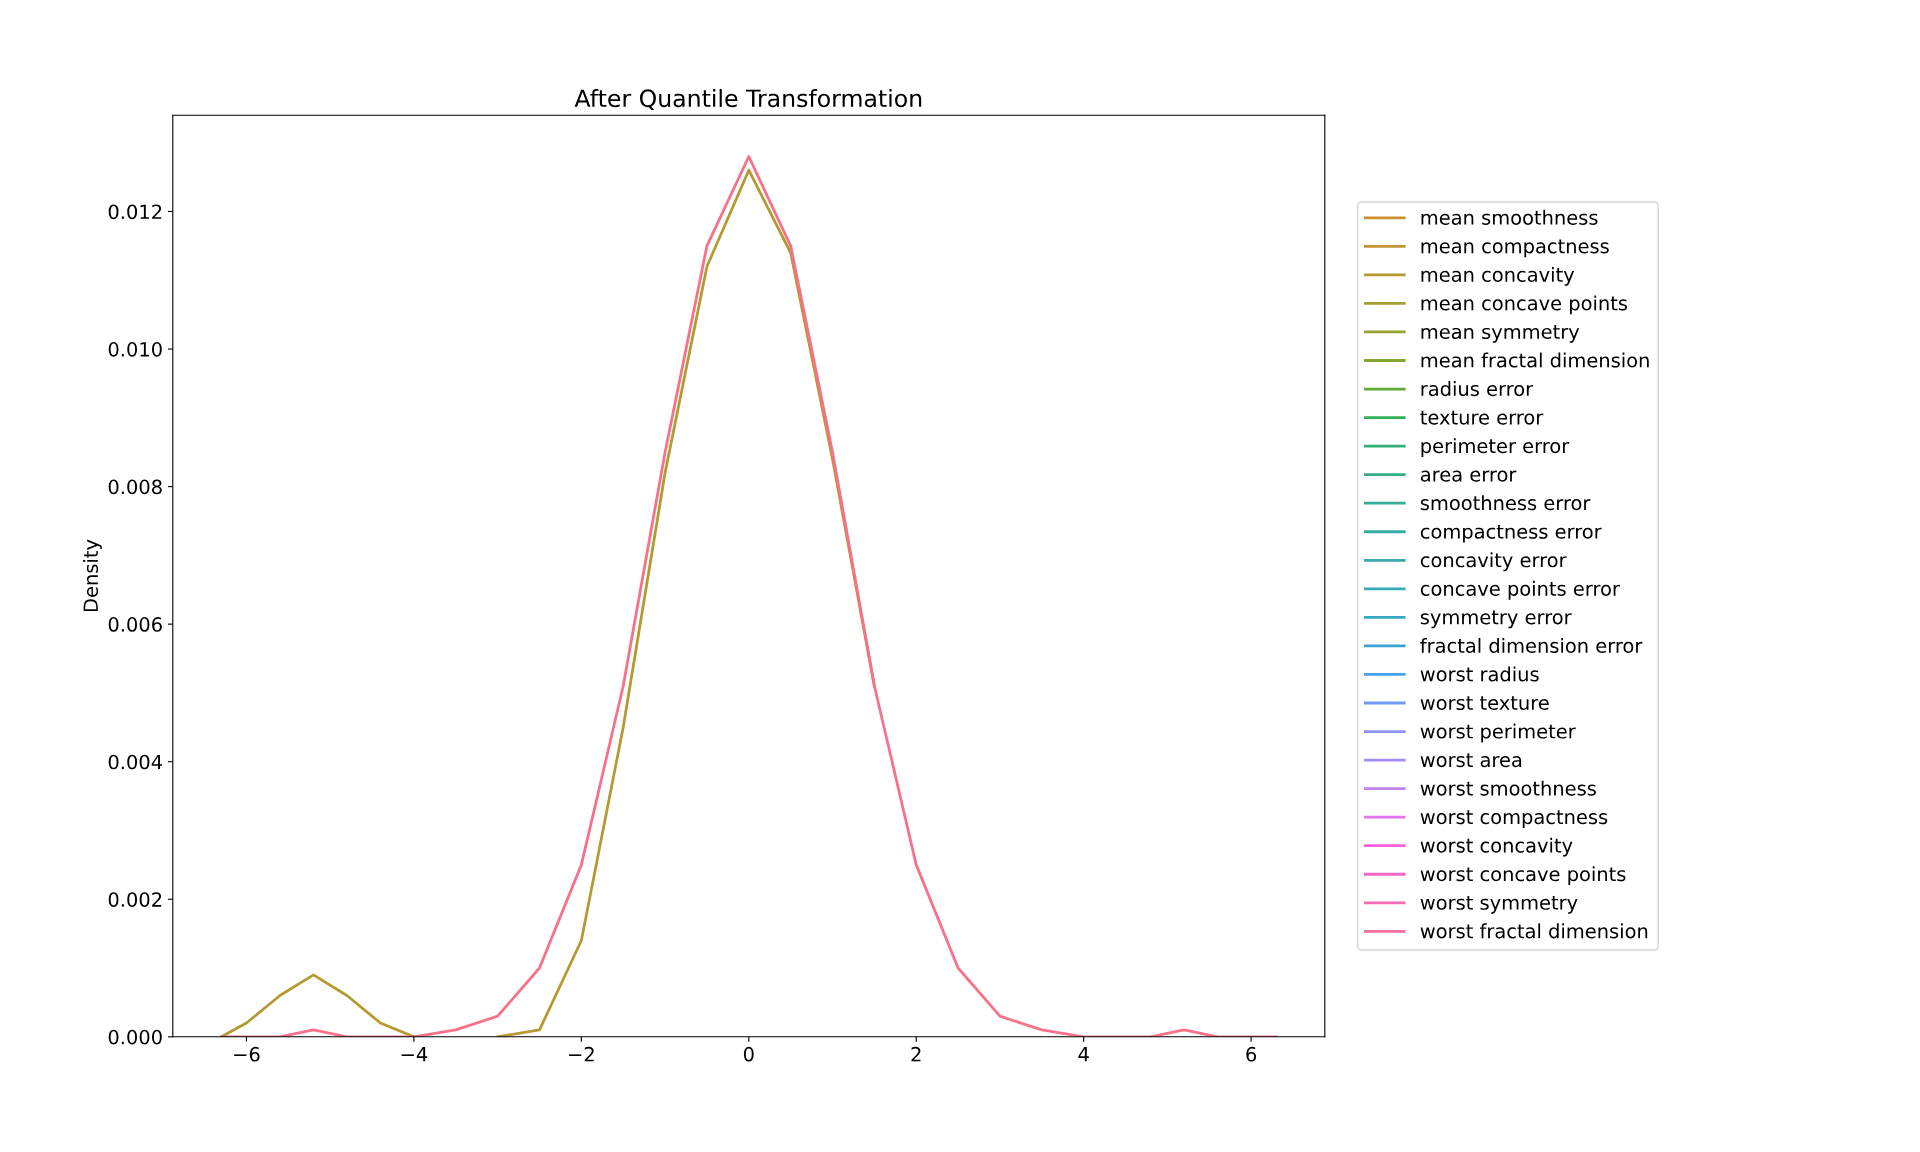  I want to click on y-axis-title: Density, so click(92, 575).